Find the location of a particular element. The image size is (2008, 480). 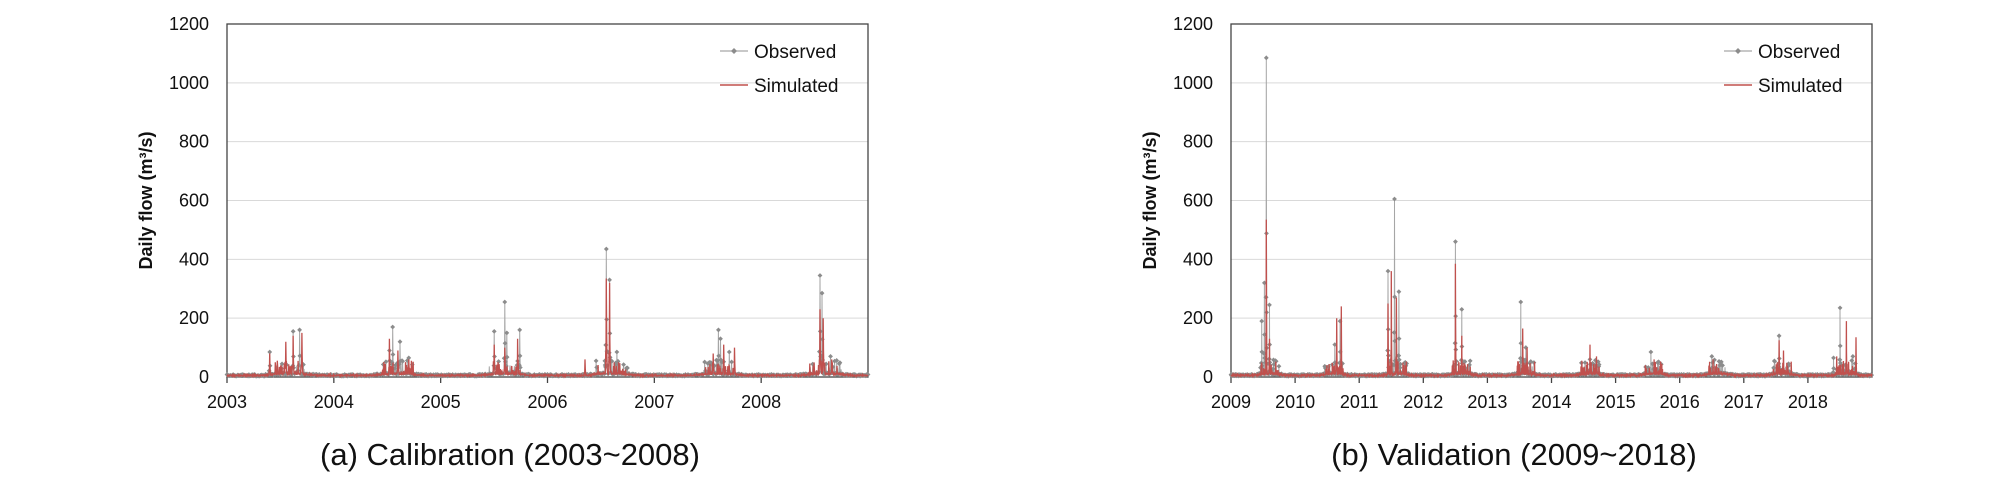

x-tick-label: 2017 is located at coordinates (1744, 402).